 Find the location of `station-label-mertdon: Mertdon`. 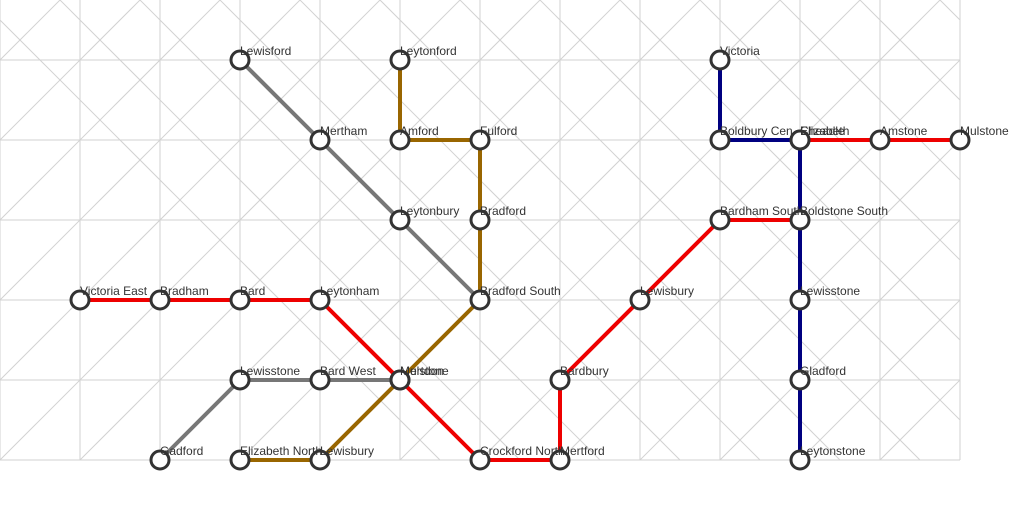

station-label-mertdon: Mertdon is located at coordinates (422, 371).